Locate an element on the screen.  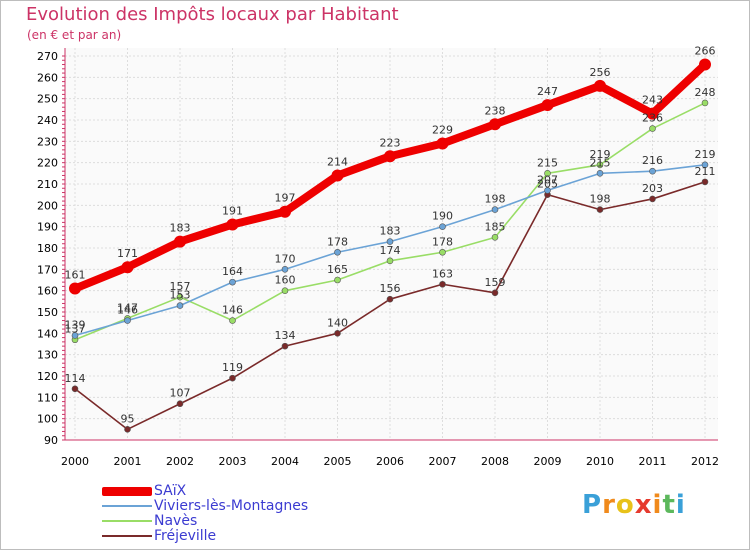
legend-swatch-viviers is located at coordinates (127, 506).